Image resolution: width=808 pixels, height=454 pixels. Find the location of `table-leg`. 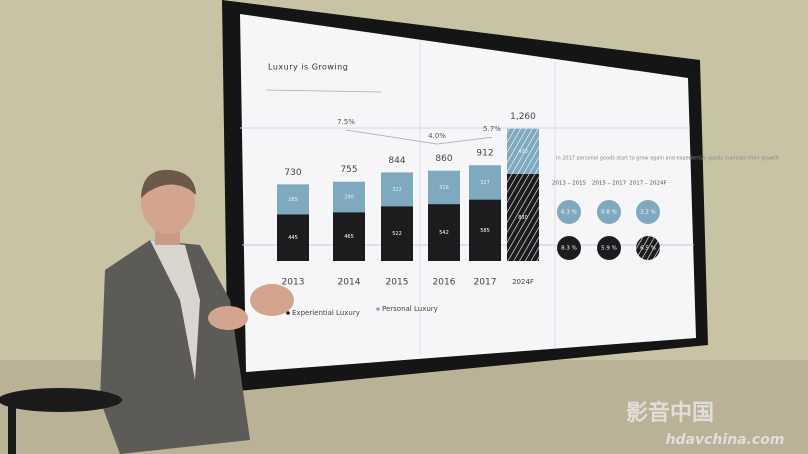

table-leg is located at coordinates (12, 429).